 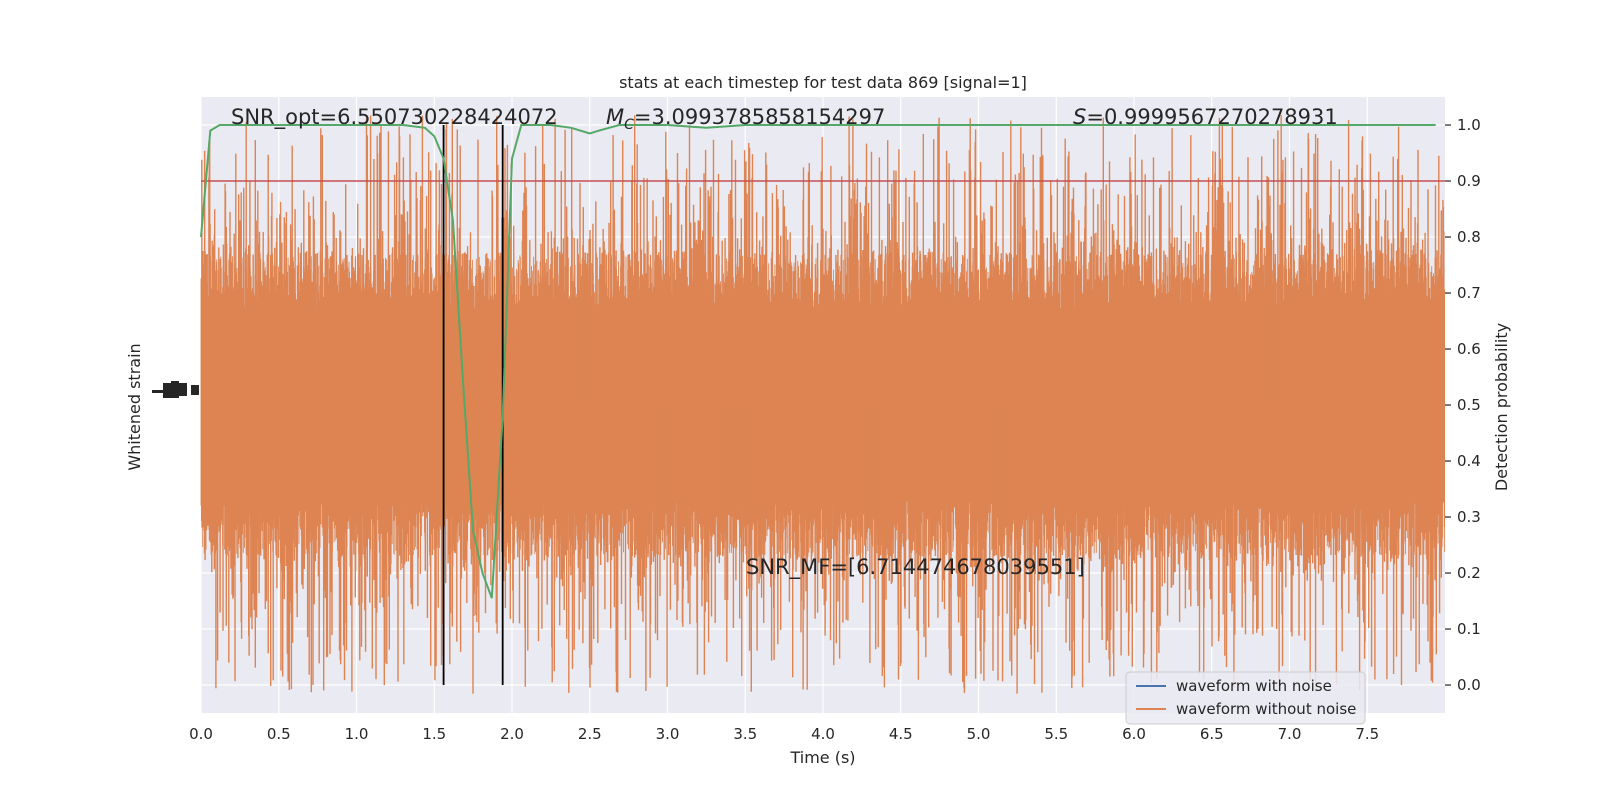 I want to click on x-tick-label: 1.5, so click(x=434, y=734).